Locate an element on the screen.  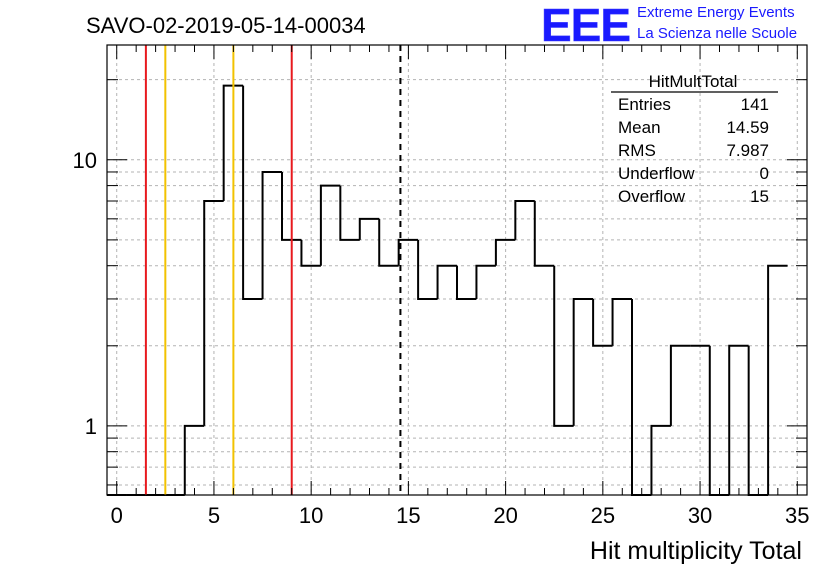
stats-label-entries: Entries is located at coordinates (644, 104).